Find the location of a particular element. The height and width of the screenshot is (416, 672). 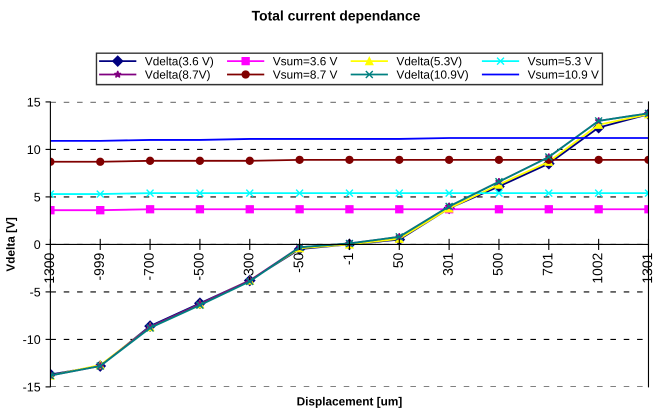

x-tick-label: -999 is located at coordinates (99, 266).